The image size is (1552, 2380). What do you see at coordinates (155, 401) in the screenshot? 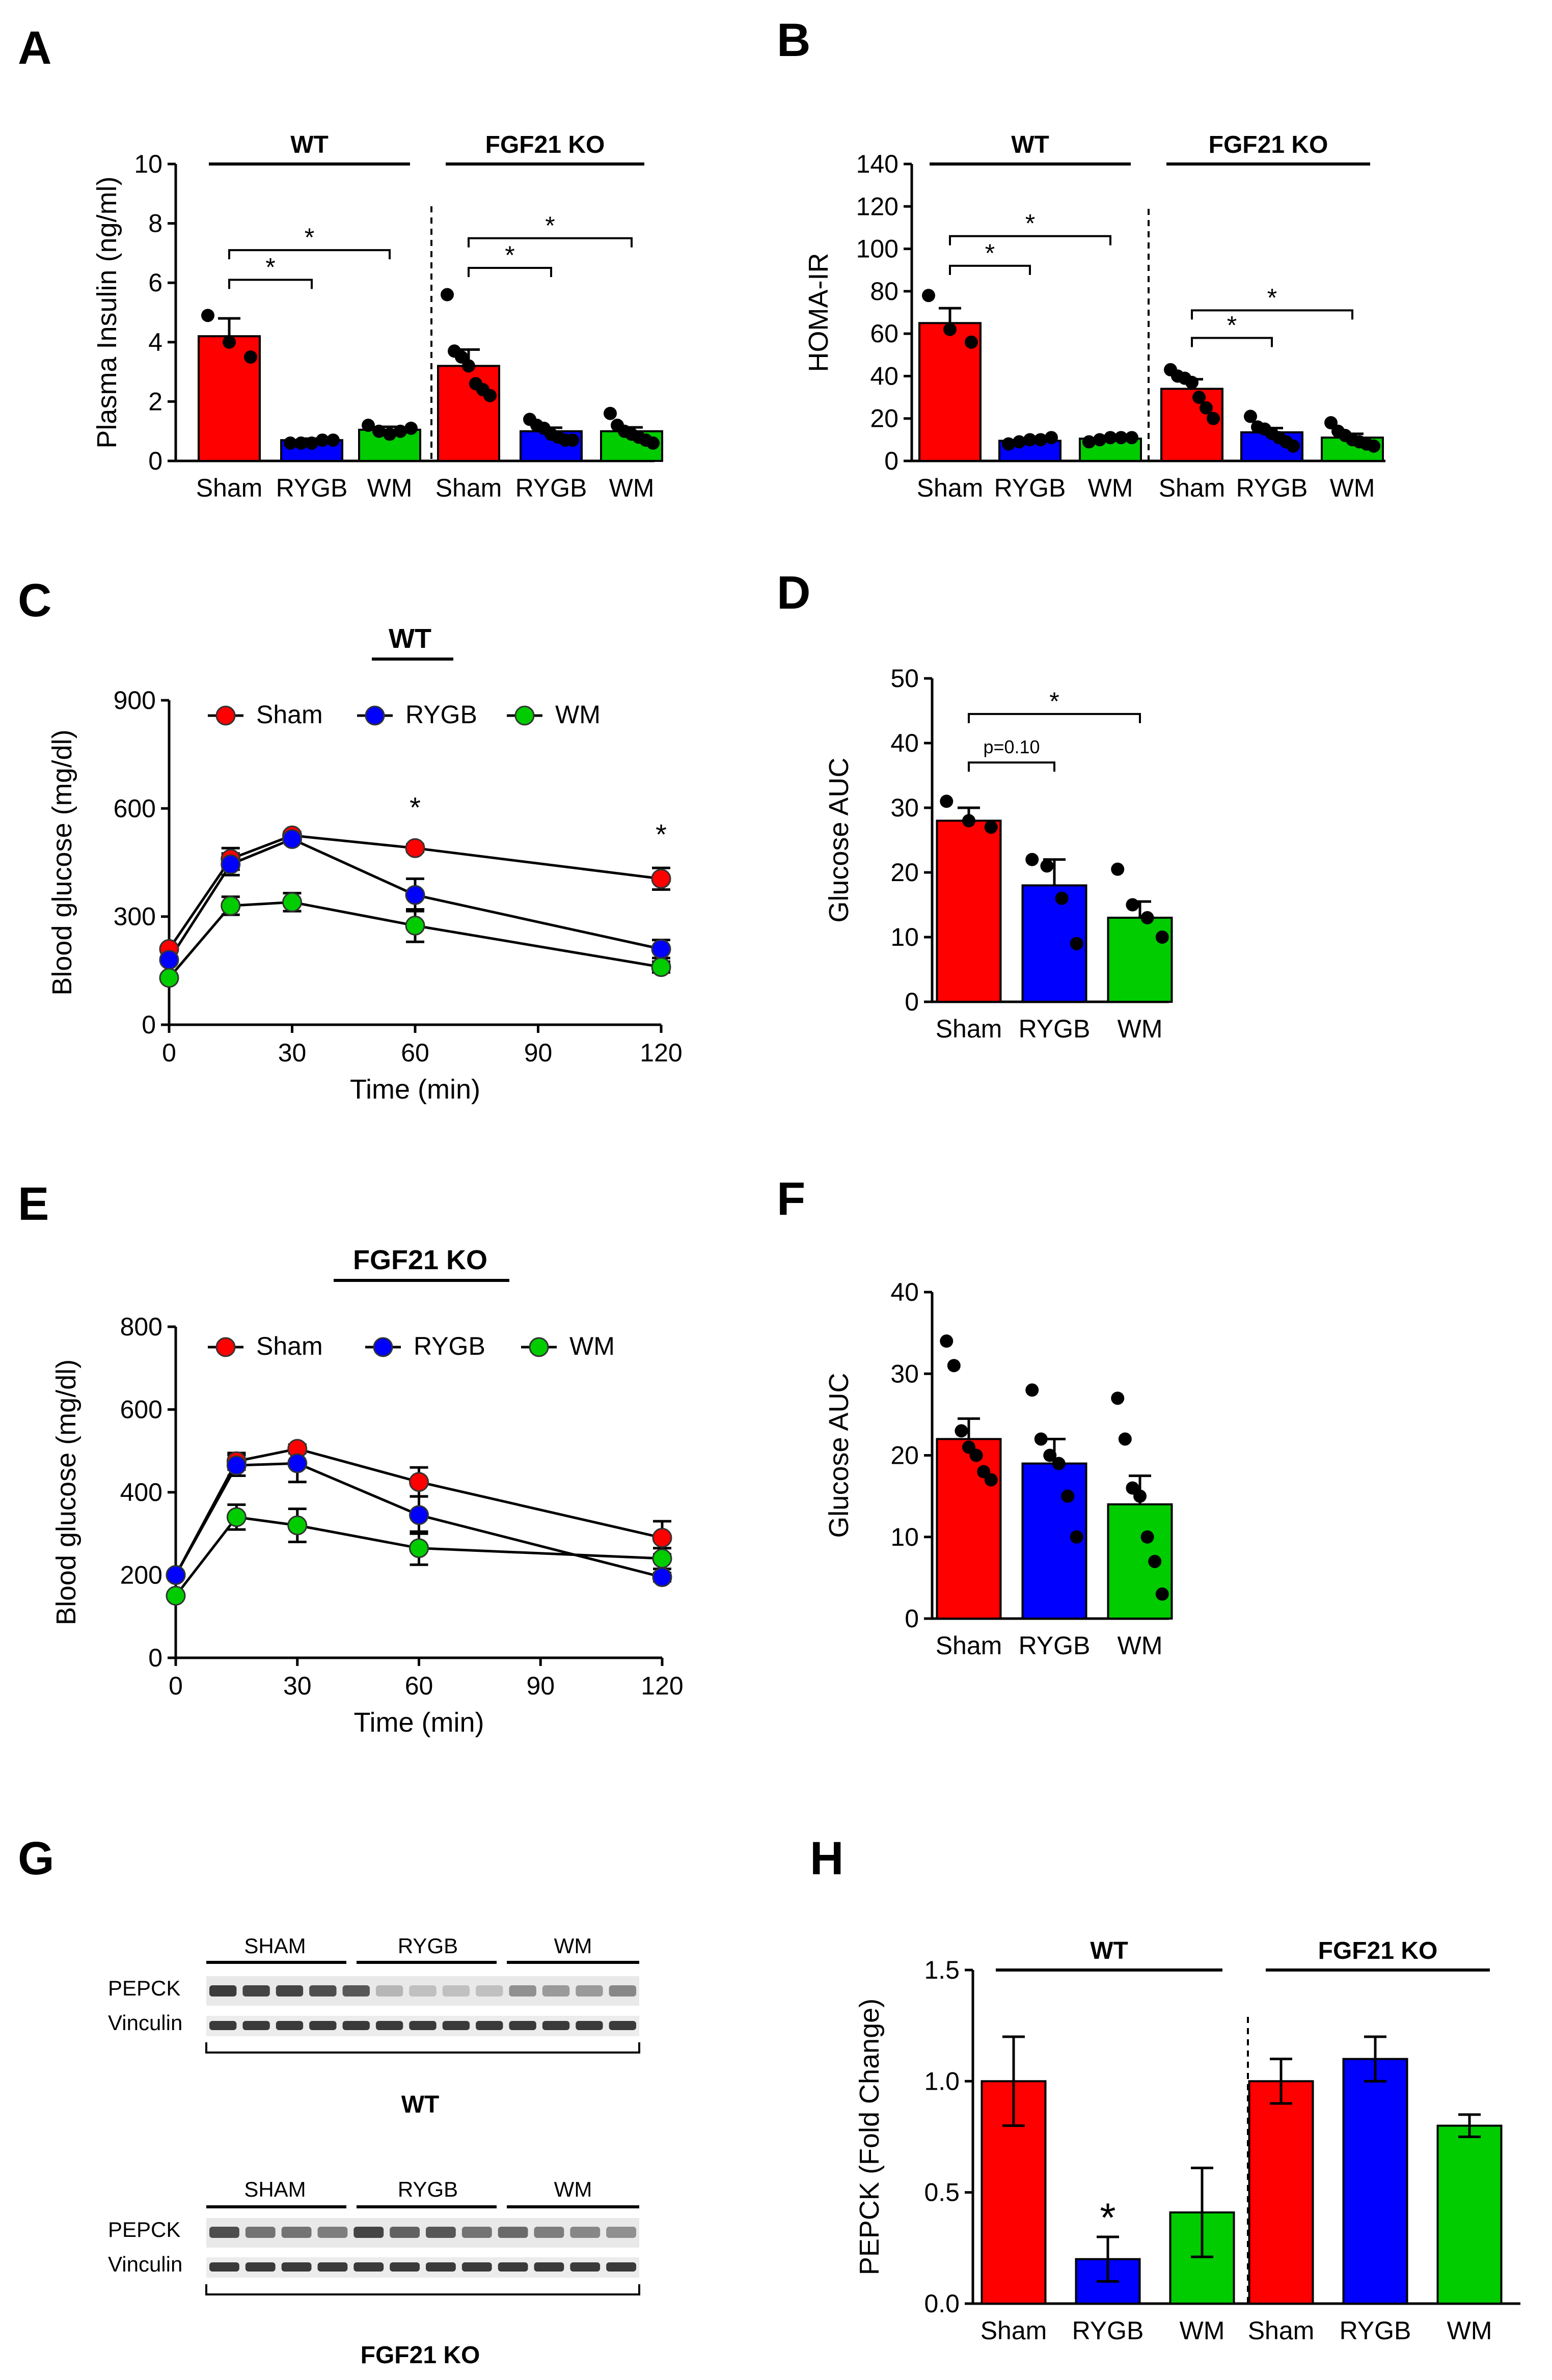
I see `panel-a-y-tick-label: 2` at bounding box center [155, 401].